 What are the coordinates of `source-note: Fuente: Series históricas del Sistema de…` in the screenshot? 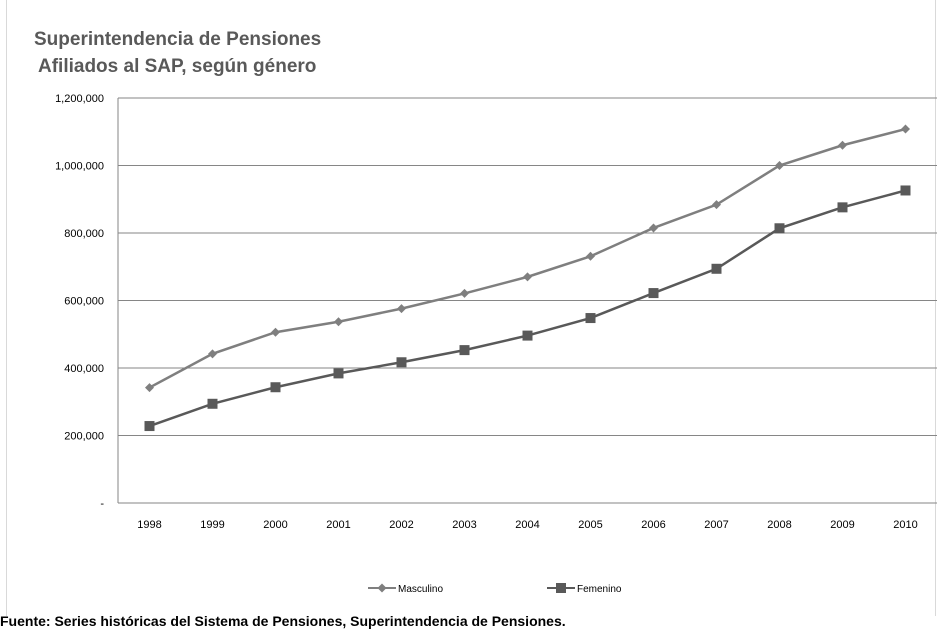 It's located at (283, 621).